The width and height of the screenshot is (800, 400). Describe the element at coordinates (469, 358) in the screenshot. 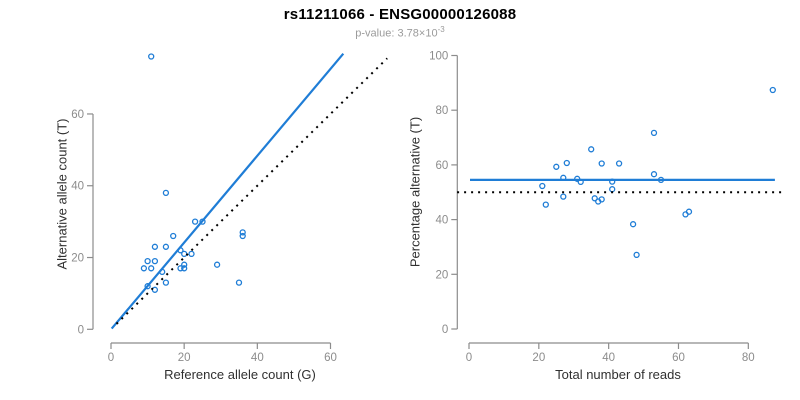

I see `right-x-tick-label: 0` at that location.